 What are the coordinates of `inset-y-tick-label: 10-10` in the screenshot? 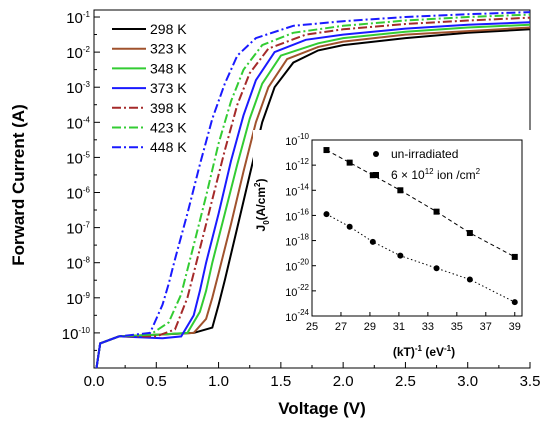 It's located at (297, 140).